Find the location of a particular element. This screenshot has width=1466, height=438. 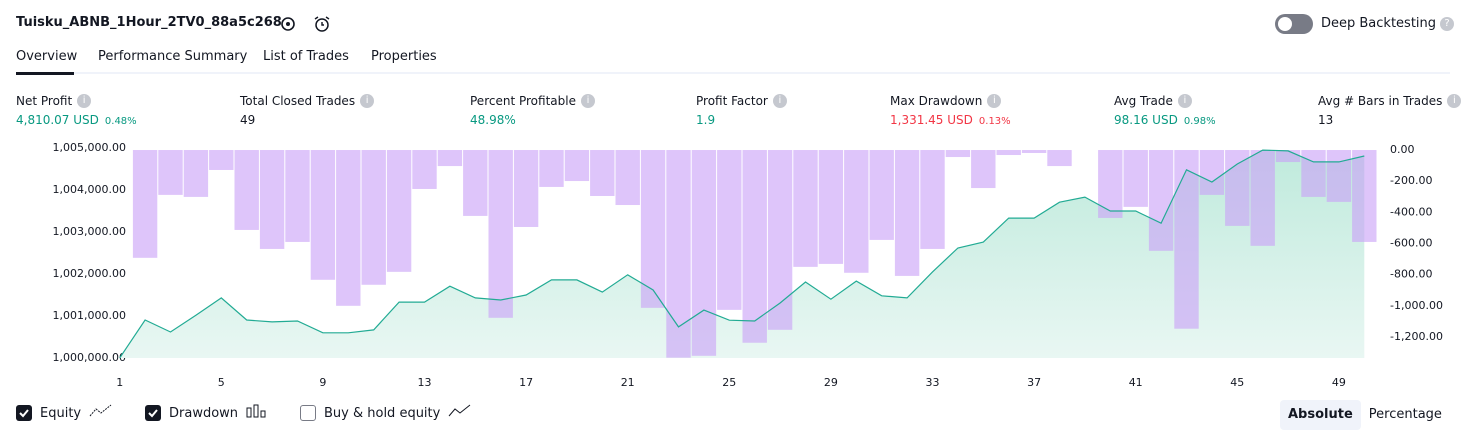

stat-label: Total Closed Trades i is located at coordinates (307, 101).